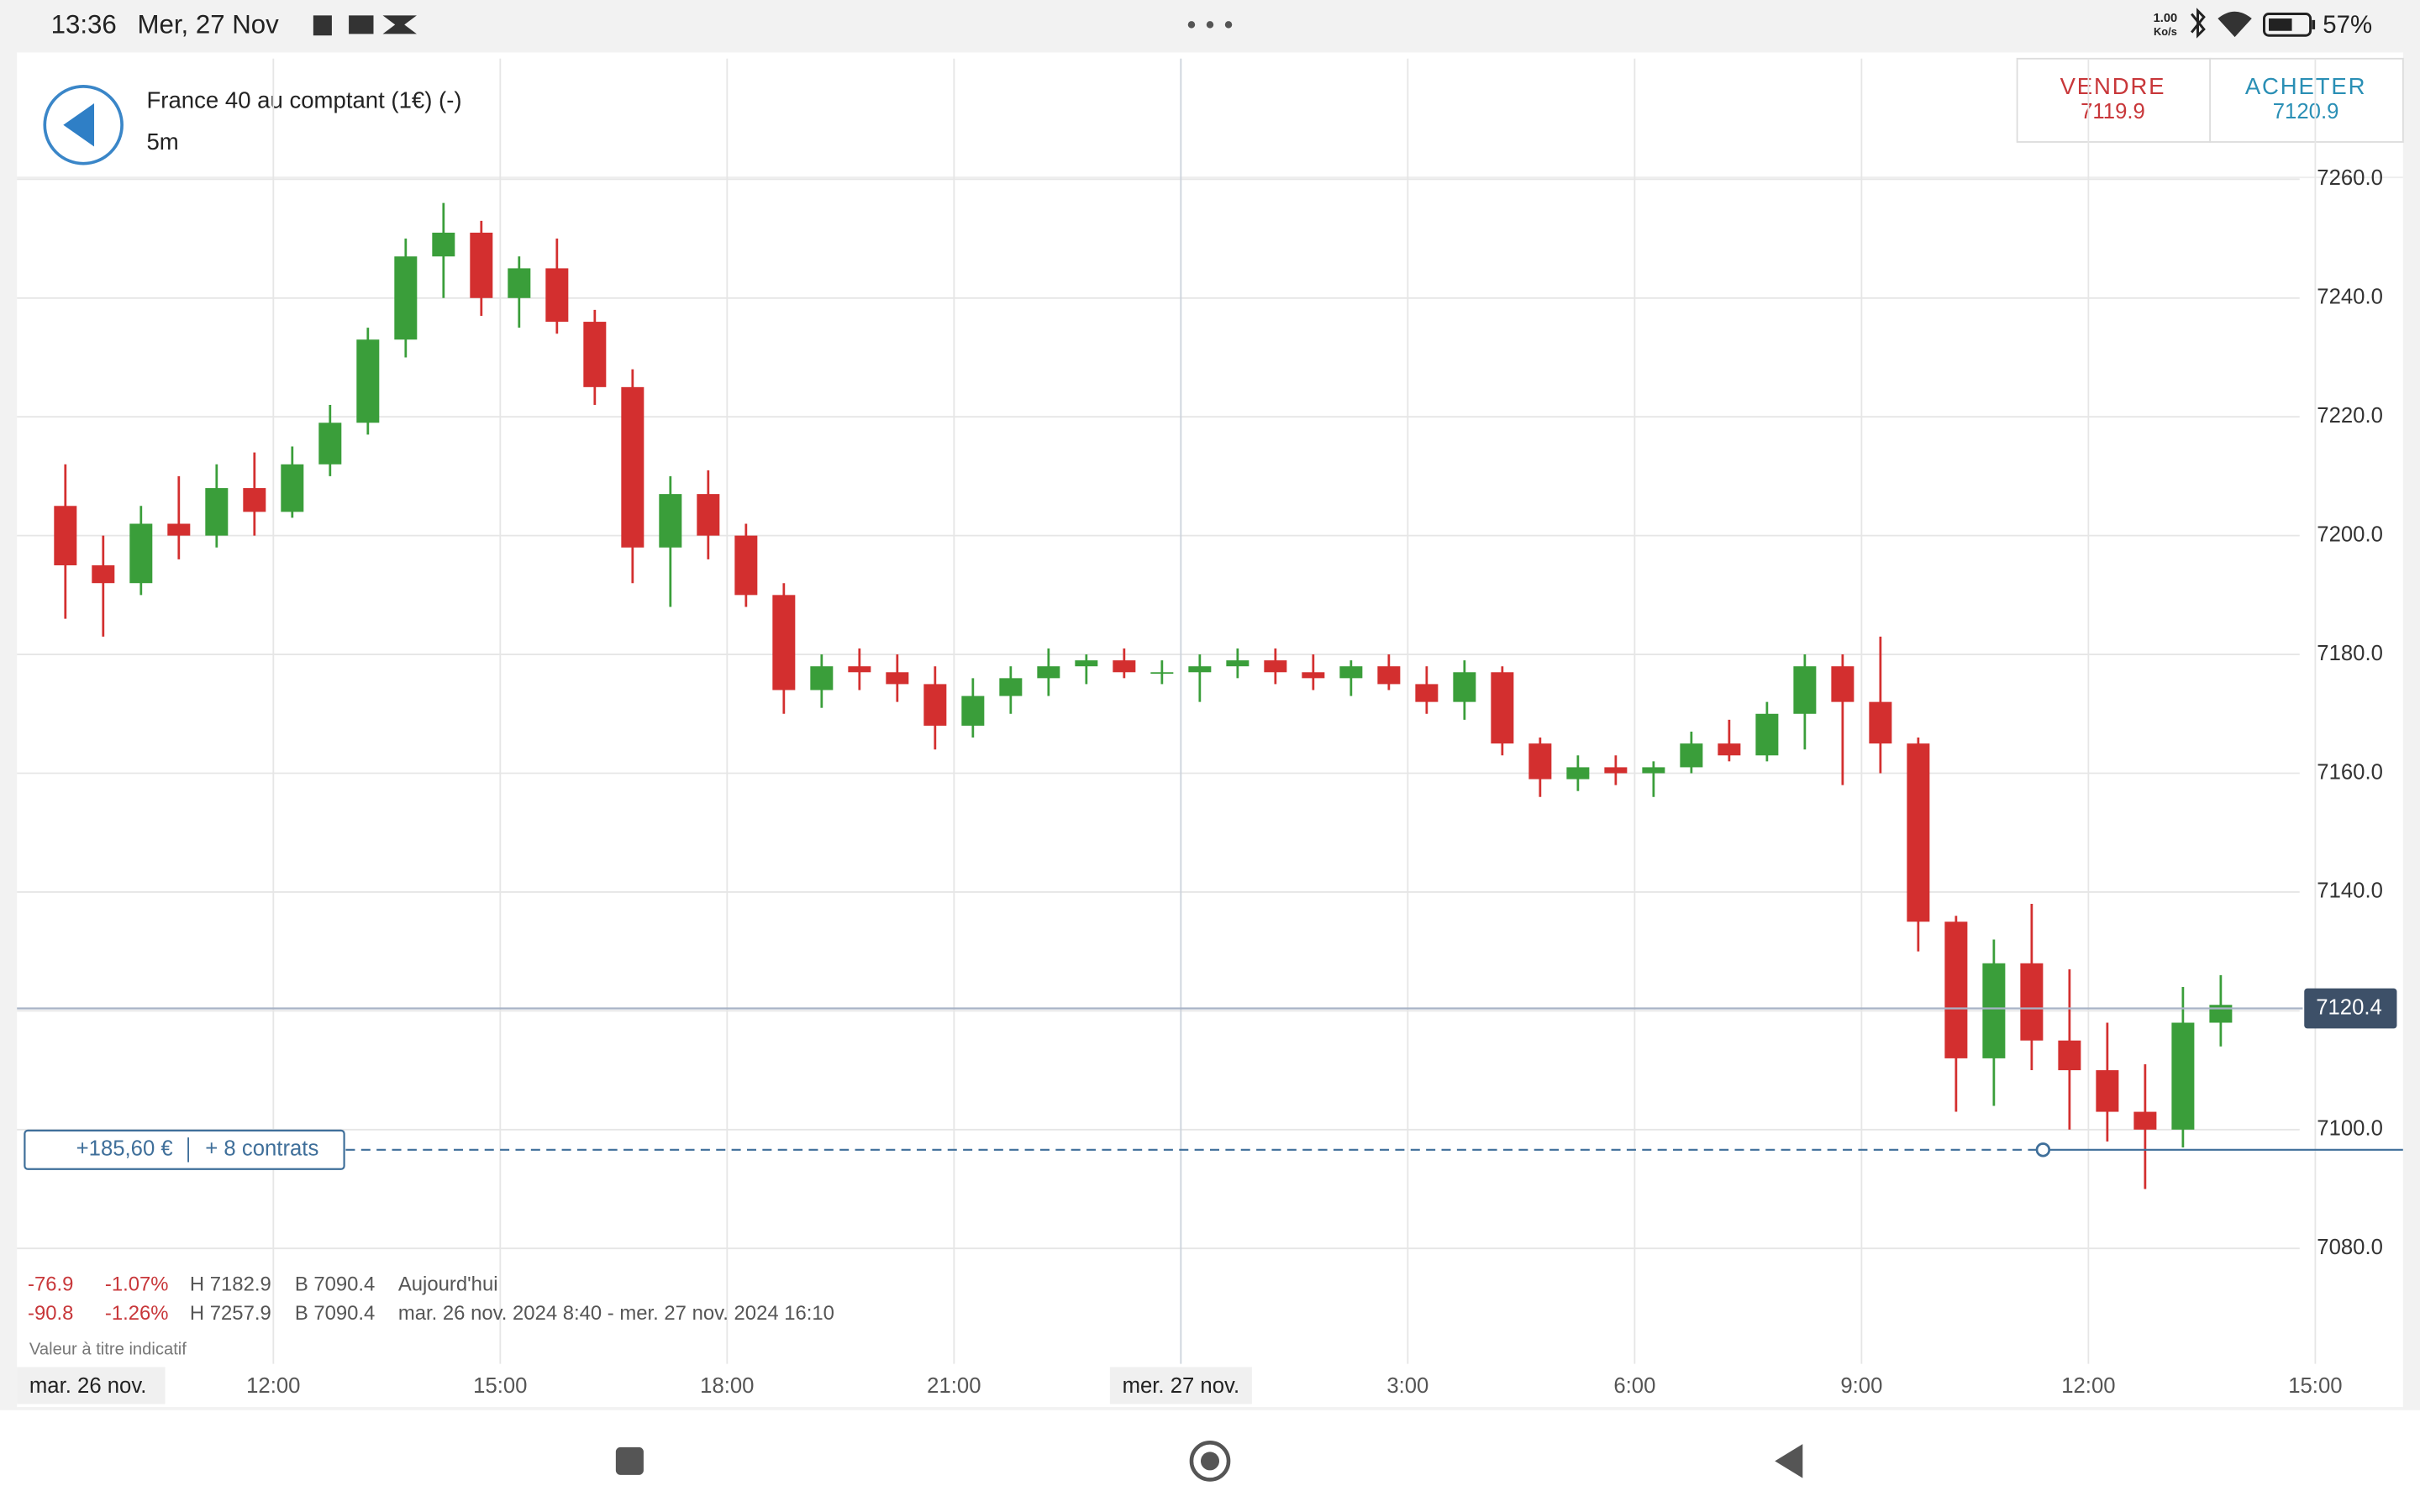 The width and height of the screenshot is (2420, 1512). I want to click on stat-value: H 7257.9, so click(231, 1313).